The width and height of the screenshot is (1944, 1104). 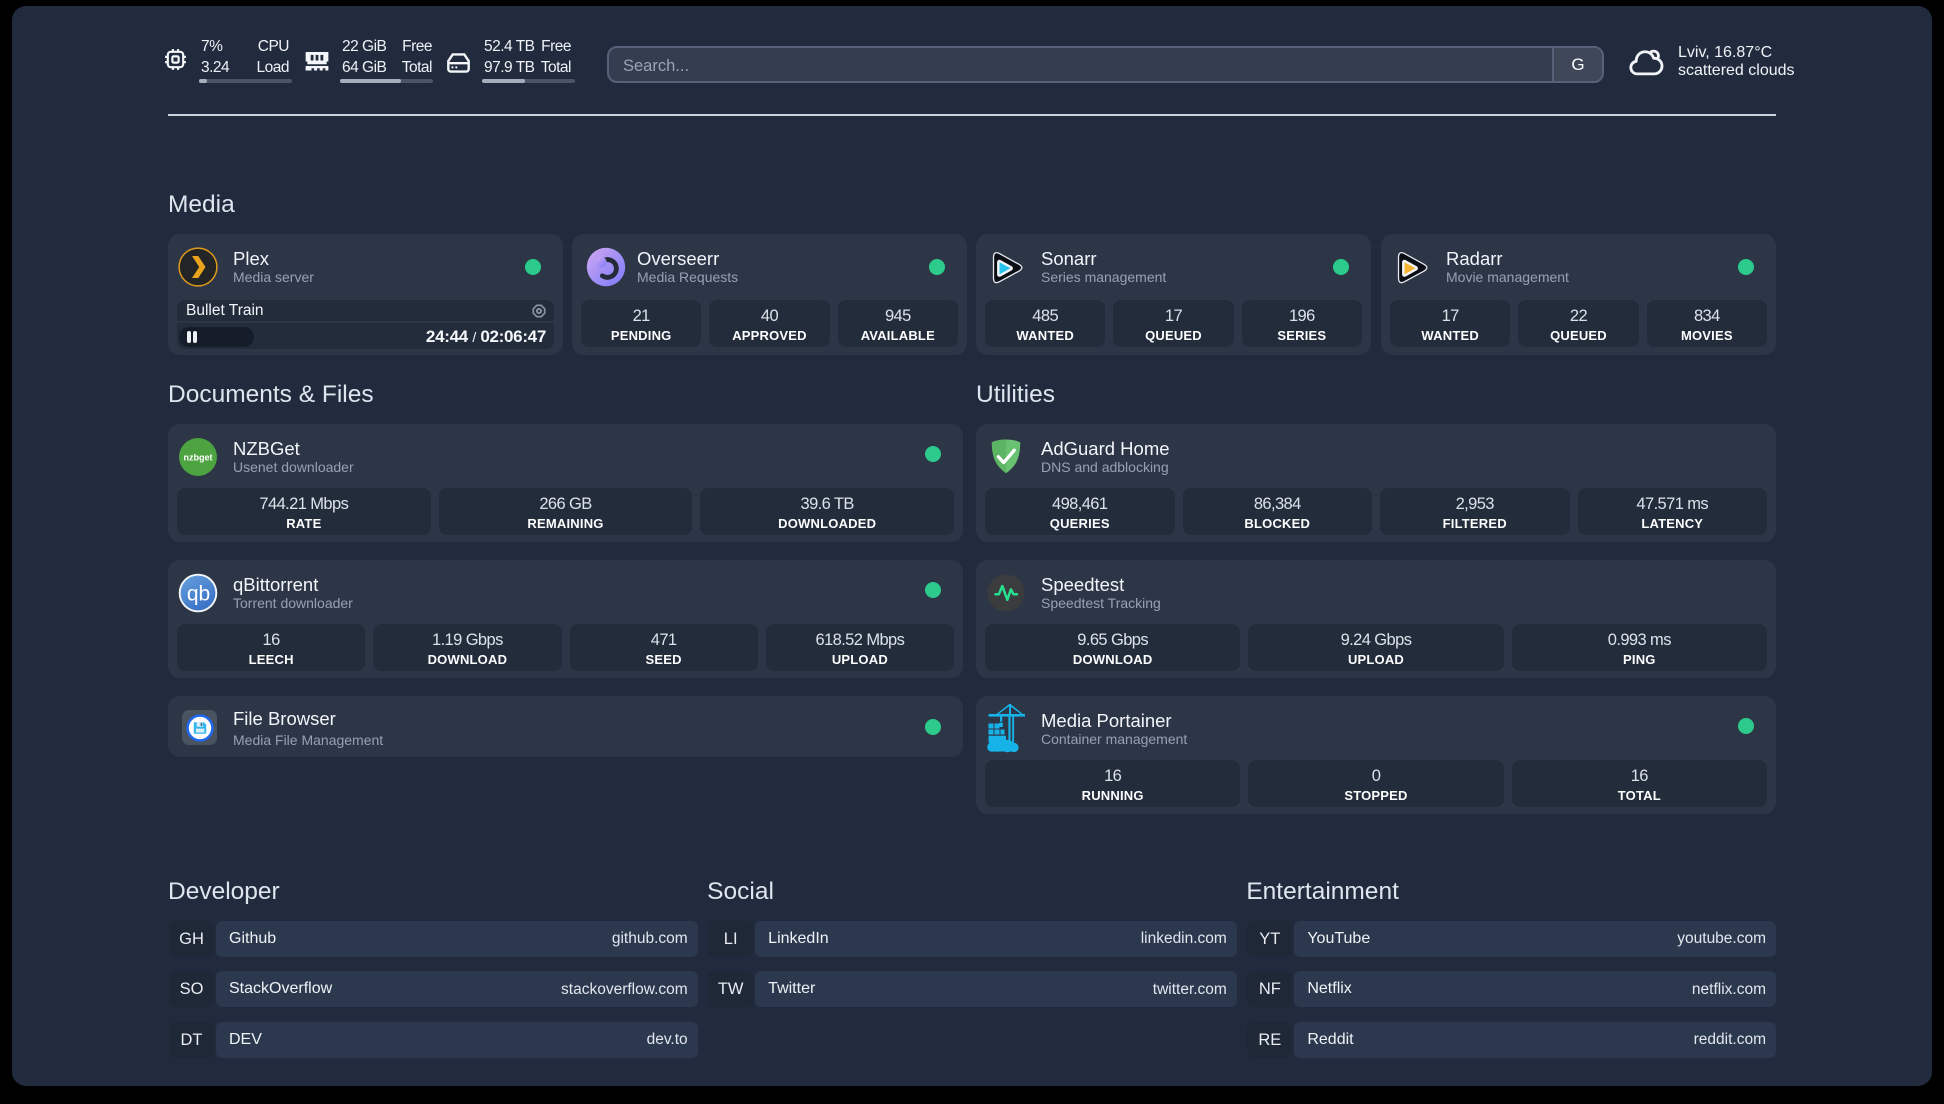 What do you see at coordinates (198, 458) in the screenshot?
I see `svg-text: nzbget` at bounding box center [198, 458].